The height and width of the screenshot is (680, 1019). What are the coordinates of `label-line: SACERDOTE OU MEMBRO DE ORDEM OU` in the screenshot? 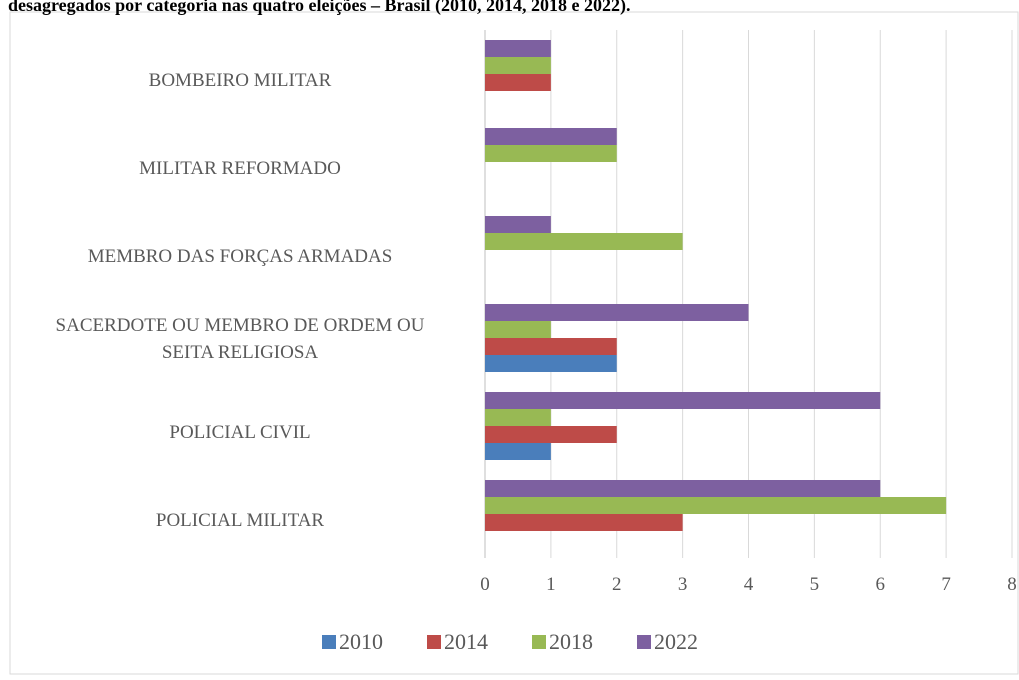 It's located at (240, 325).